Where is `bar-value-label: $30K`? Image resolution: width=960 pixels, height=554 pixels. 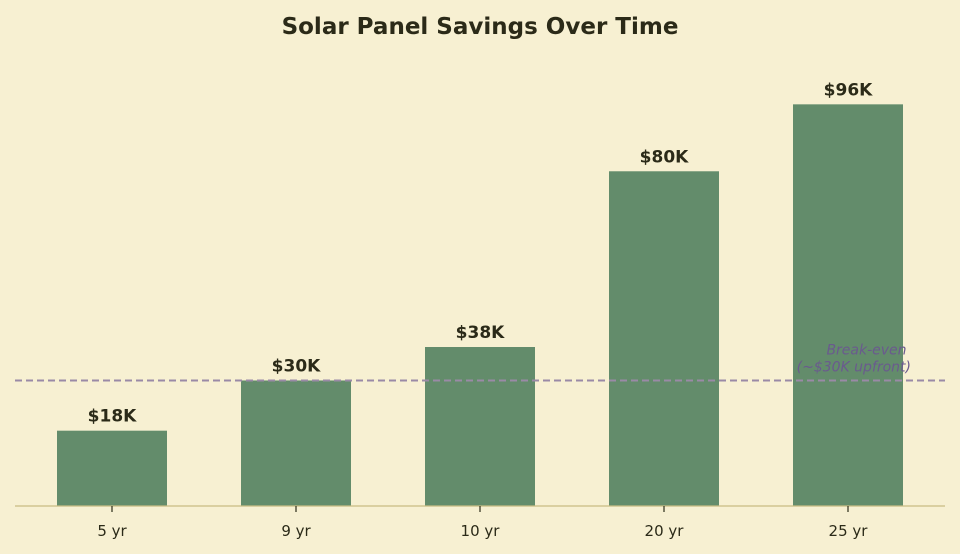 bar-value-label: $30K is located at coordinates (296, 366).